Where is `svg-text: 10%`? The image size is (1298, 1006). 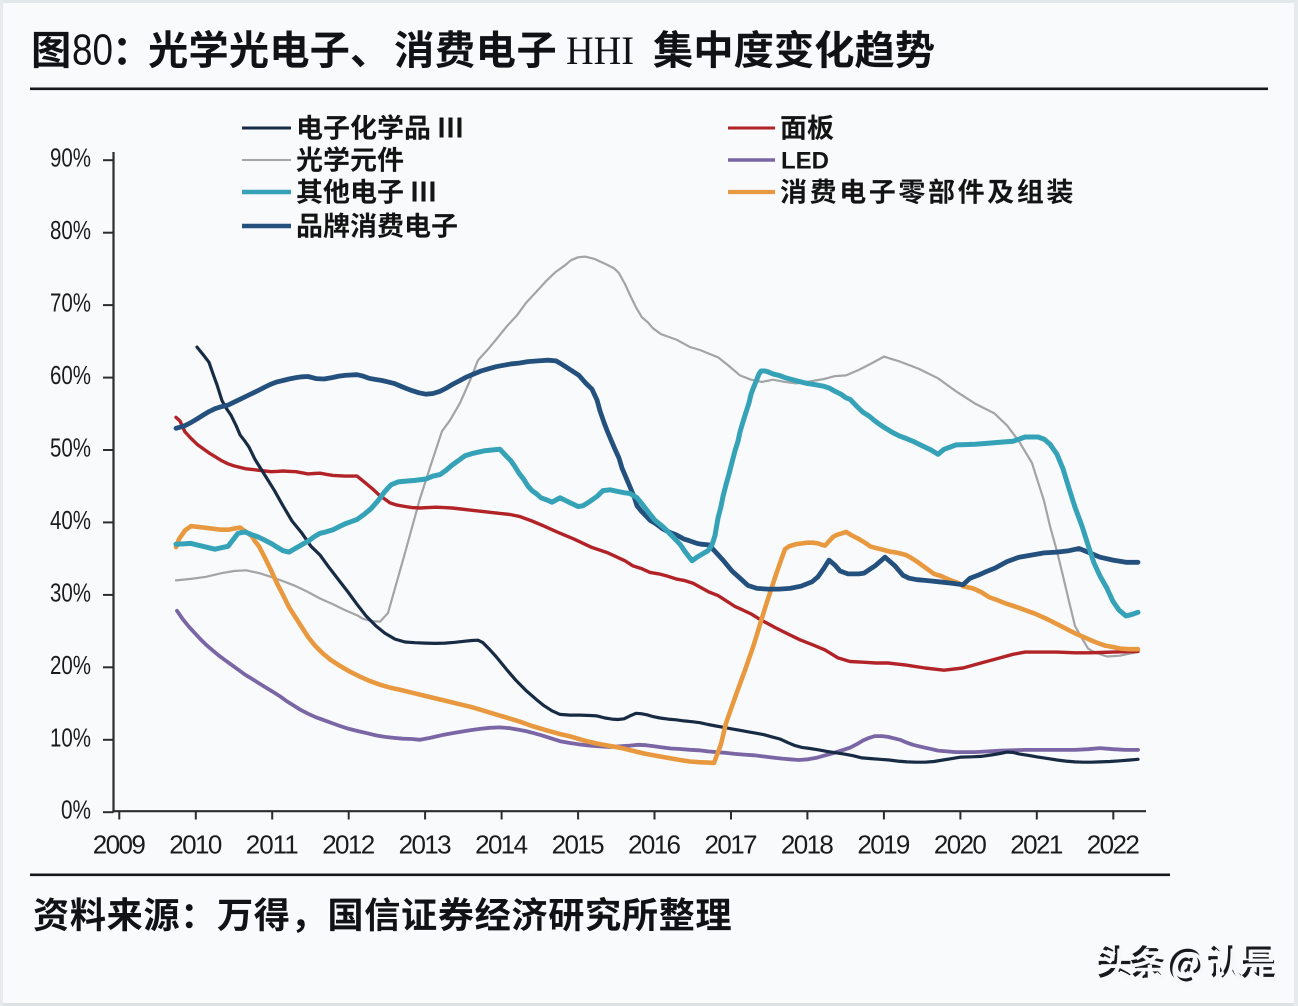 svg-text: 10% is located at coordinates (70, 737).